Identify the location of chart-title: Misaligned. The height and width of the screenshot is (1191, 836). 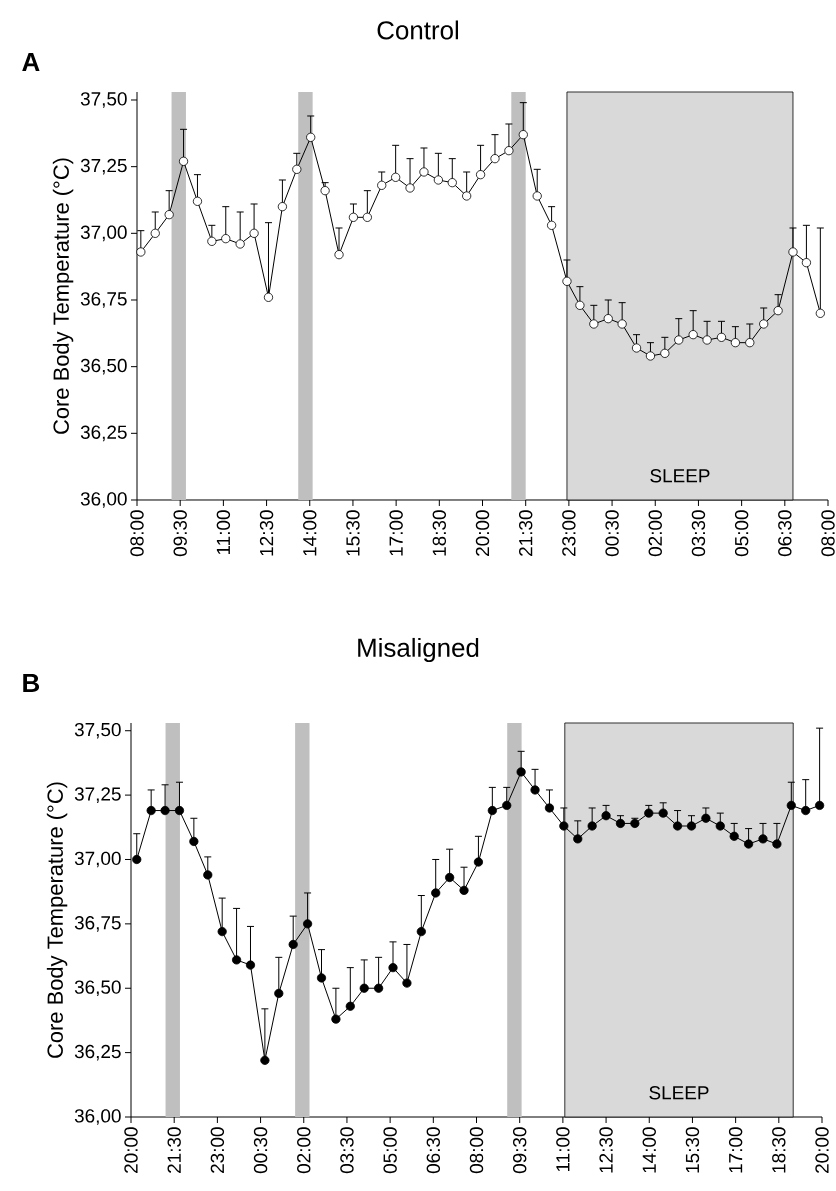
(418, 650).